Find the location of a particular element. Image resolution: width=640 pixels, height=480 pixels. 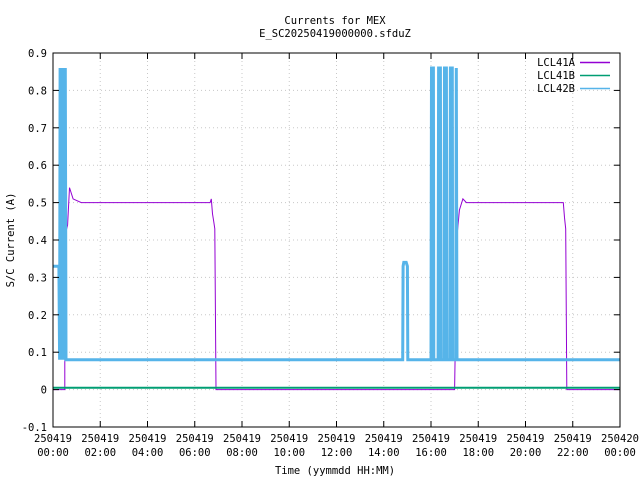

x-tick-label-time: 14:00 is located at coordinates (384, 453).